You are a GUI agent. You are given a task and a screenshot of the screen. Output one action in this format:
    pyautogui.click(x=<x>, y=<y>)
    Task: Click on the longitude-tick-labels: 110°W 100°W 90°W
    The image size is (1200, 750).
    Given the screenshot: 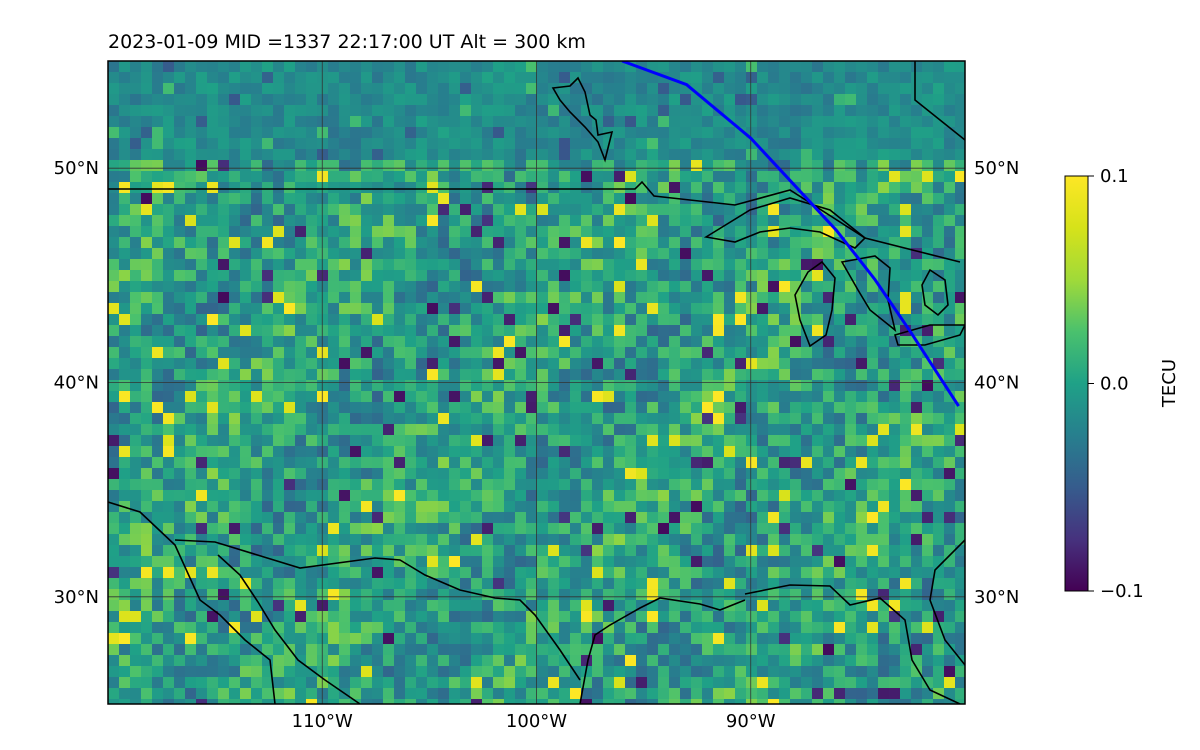 What is the action you would take?
    pyautogui.click(x=534, y=721)
    